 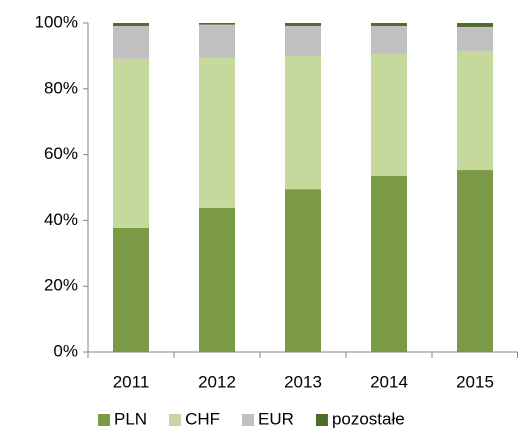 I want to click on x-tick-label: 2012, so click(x=217, y=381).